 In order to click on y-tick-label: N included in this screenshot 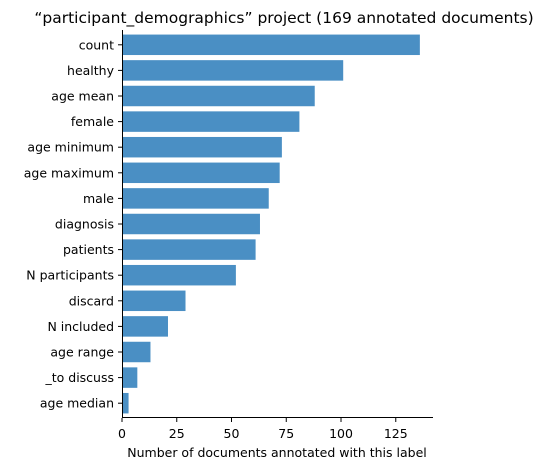, I will do `click(80, 326)`.